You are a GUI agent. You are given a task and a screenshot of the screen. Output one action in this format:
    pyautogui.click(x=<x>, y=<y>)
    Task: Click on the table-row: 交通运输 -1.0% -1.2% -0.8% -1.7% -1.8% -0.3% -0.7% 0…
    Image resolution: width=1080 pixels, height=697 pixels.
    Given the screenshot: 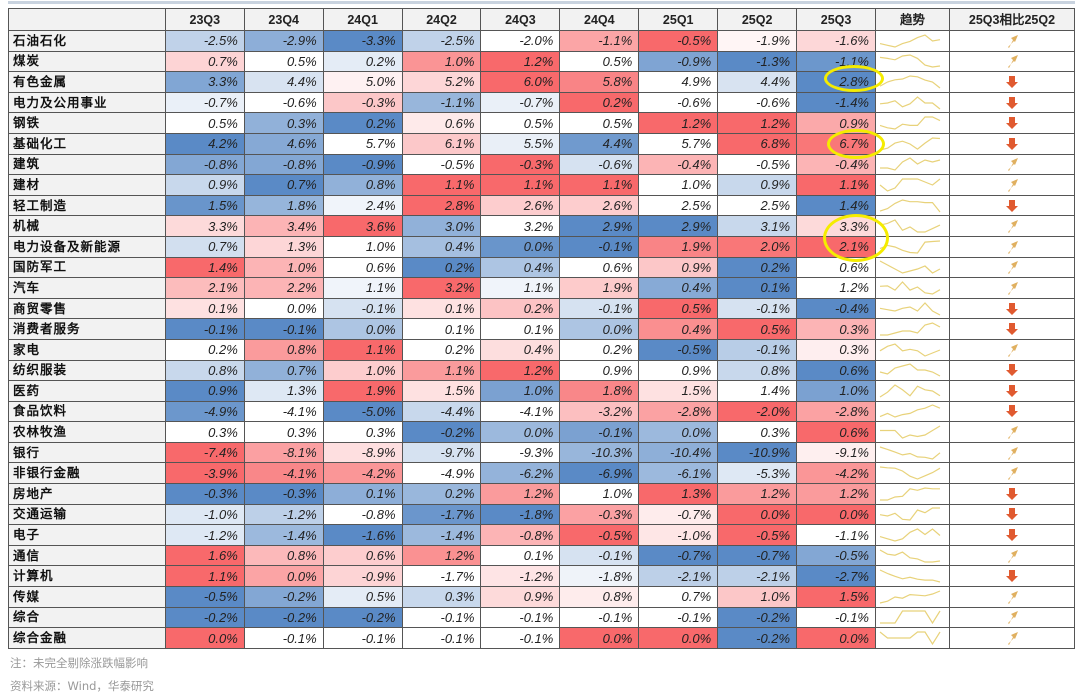 What is the action you would take?
    pyautogui.click(x=542, y=514)
    